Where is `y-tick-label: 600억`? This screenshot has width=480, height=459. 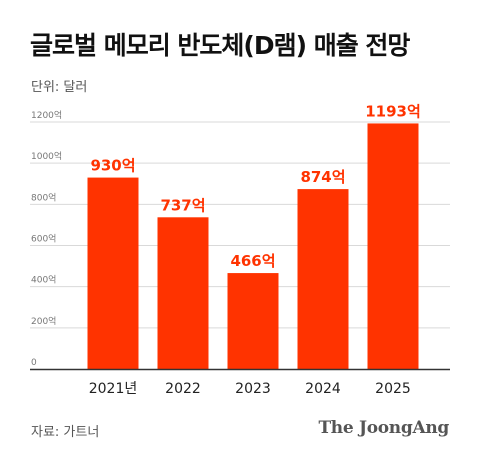 y-tick-label: 600억 is located at coordinates (43, 239).